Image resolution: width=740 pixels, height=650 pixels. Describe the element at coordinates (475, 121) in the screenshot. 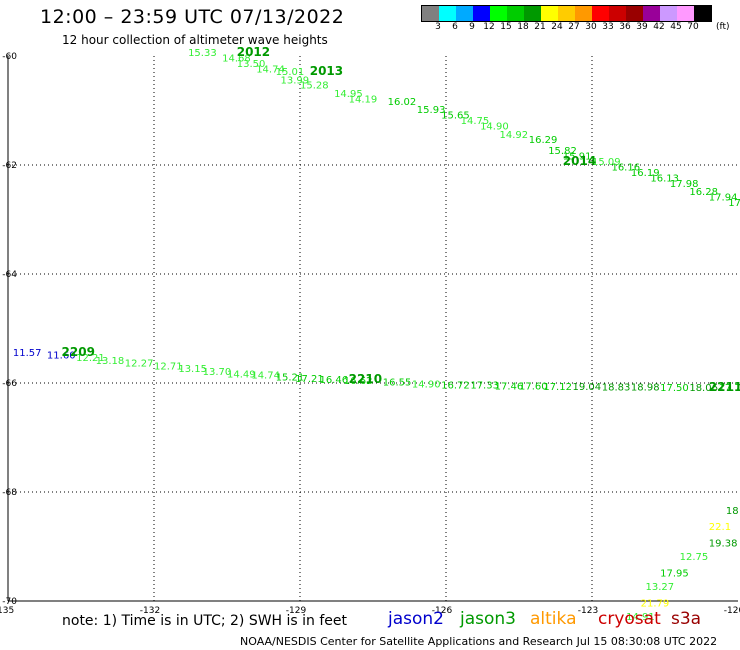

I see `wave-height-point: 14.75` at that location.